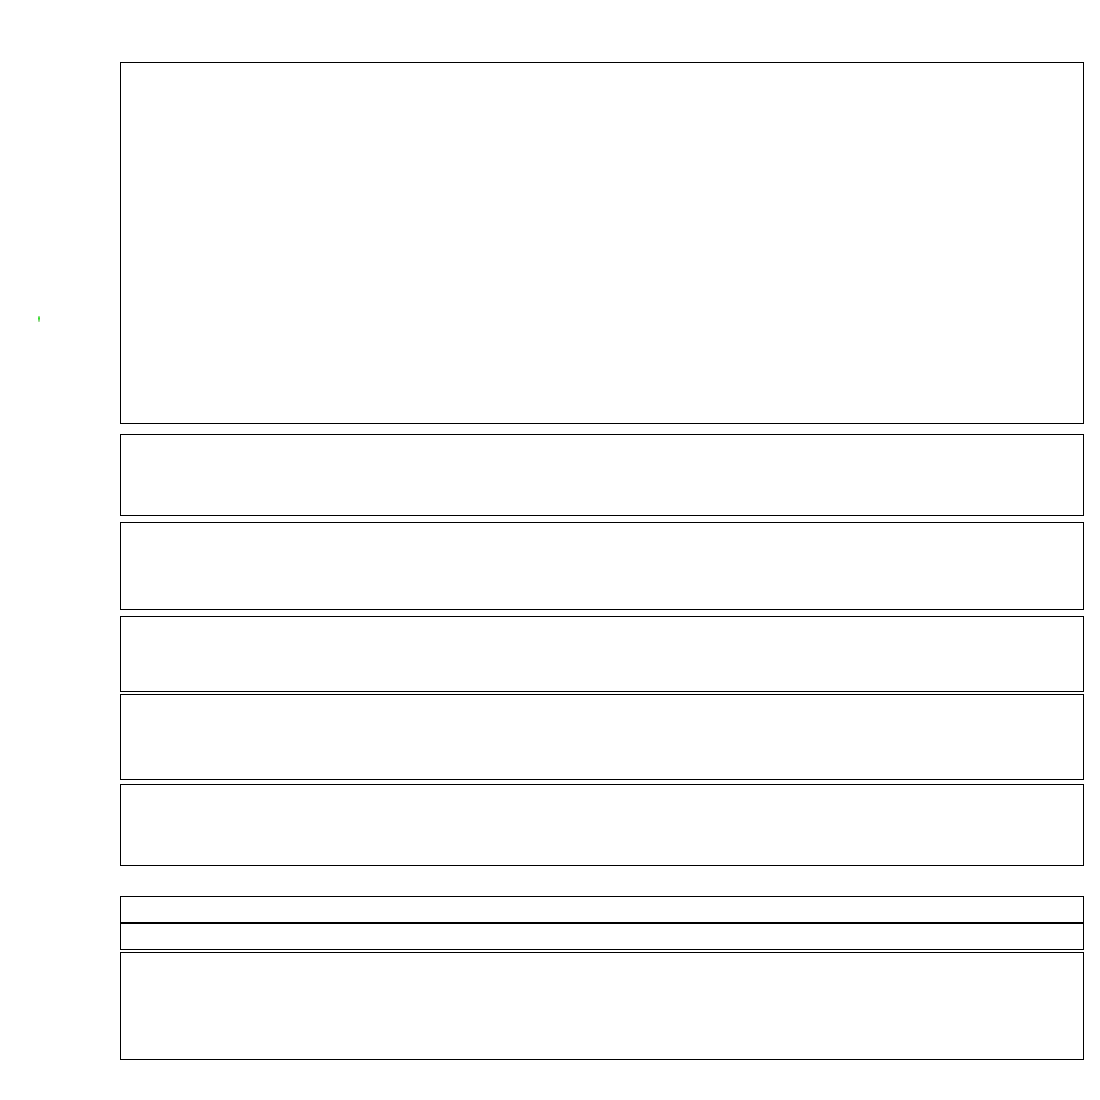 The width and height of the screenshot is (1100, 1100). I want to click on upper-rh-label, so click(39, 319).